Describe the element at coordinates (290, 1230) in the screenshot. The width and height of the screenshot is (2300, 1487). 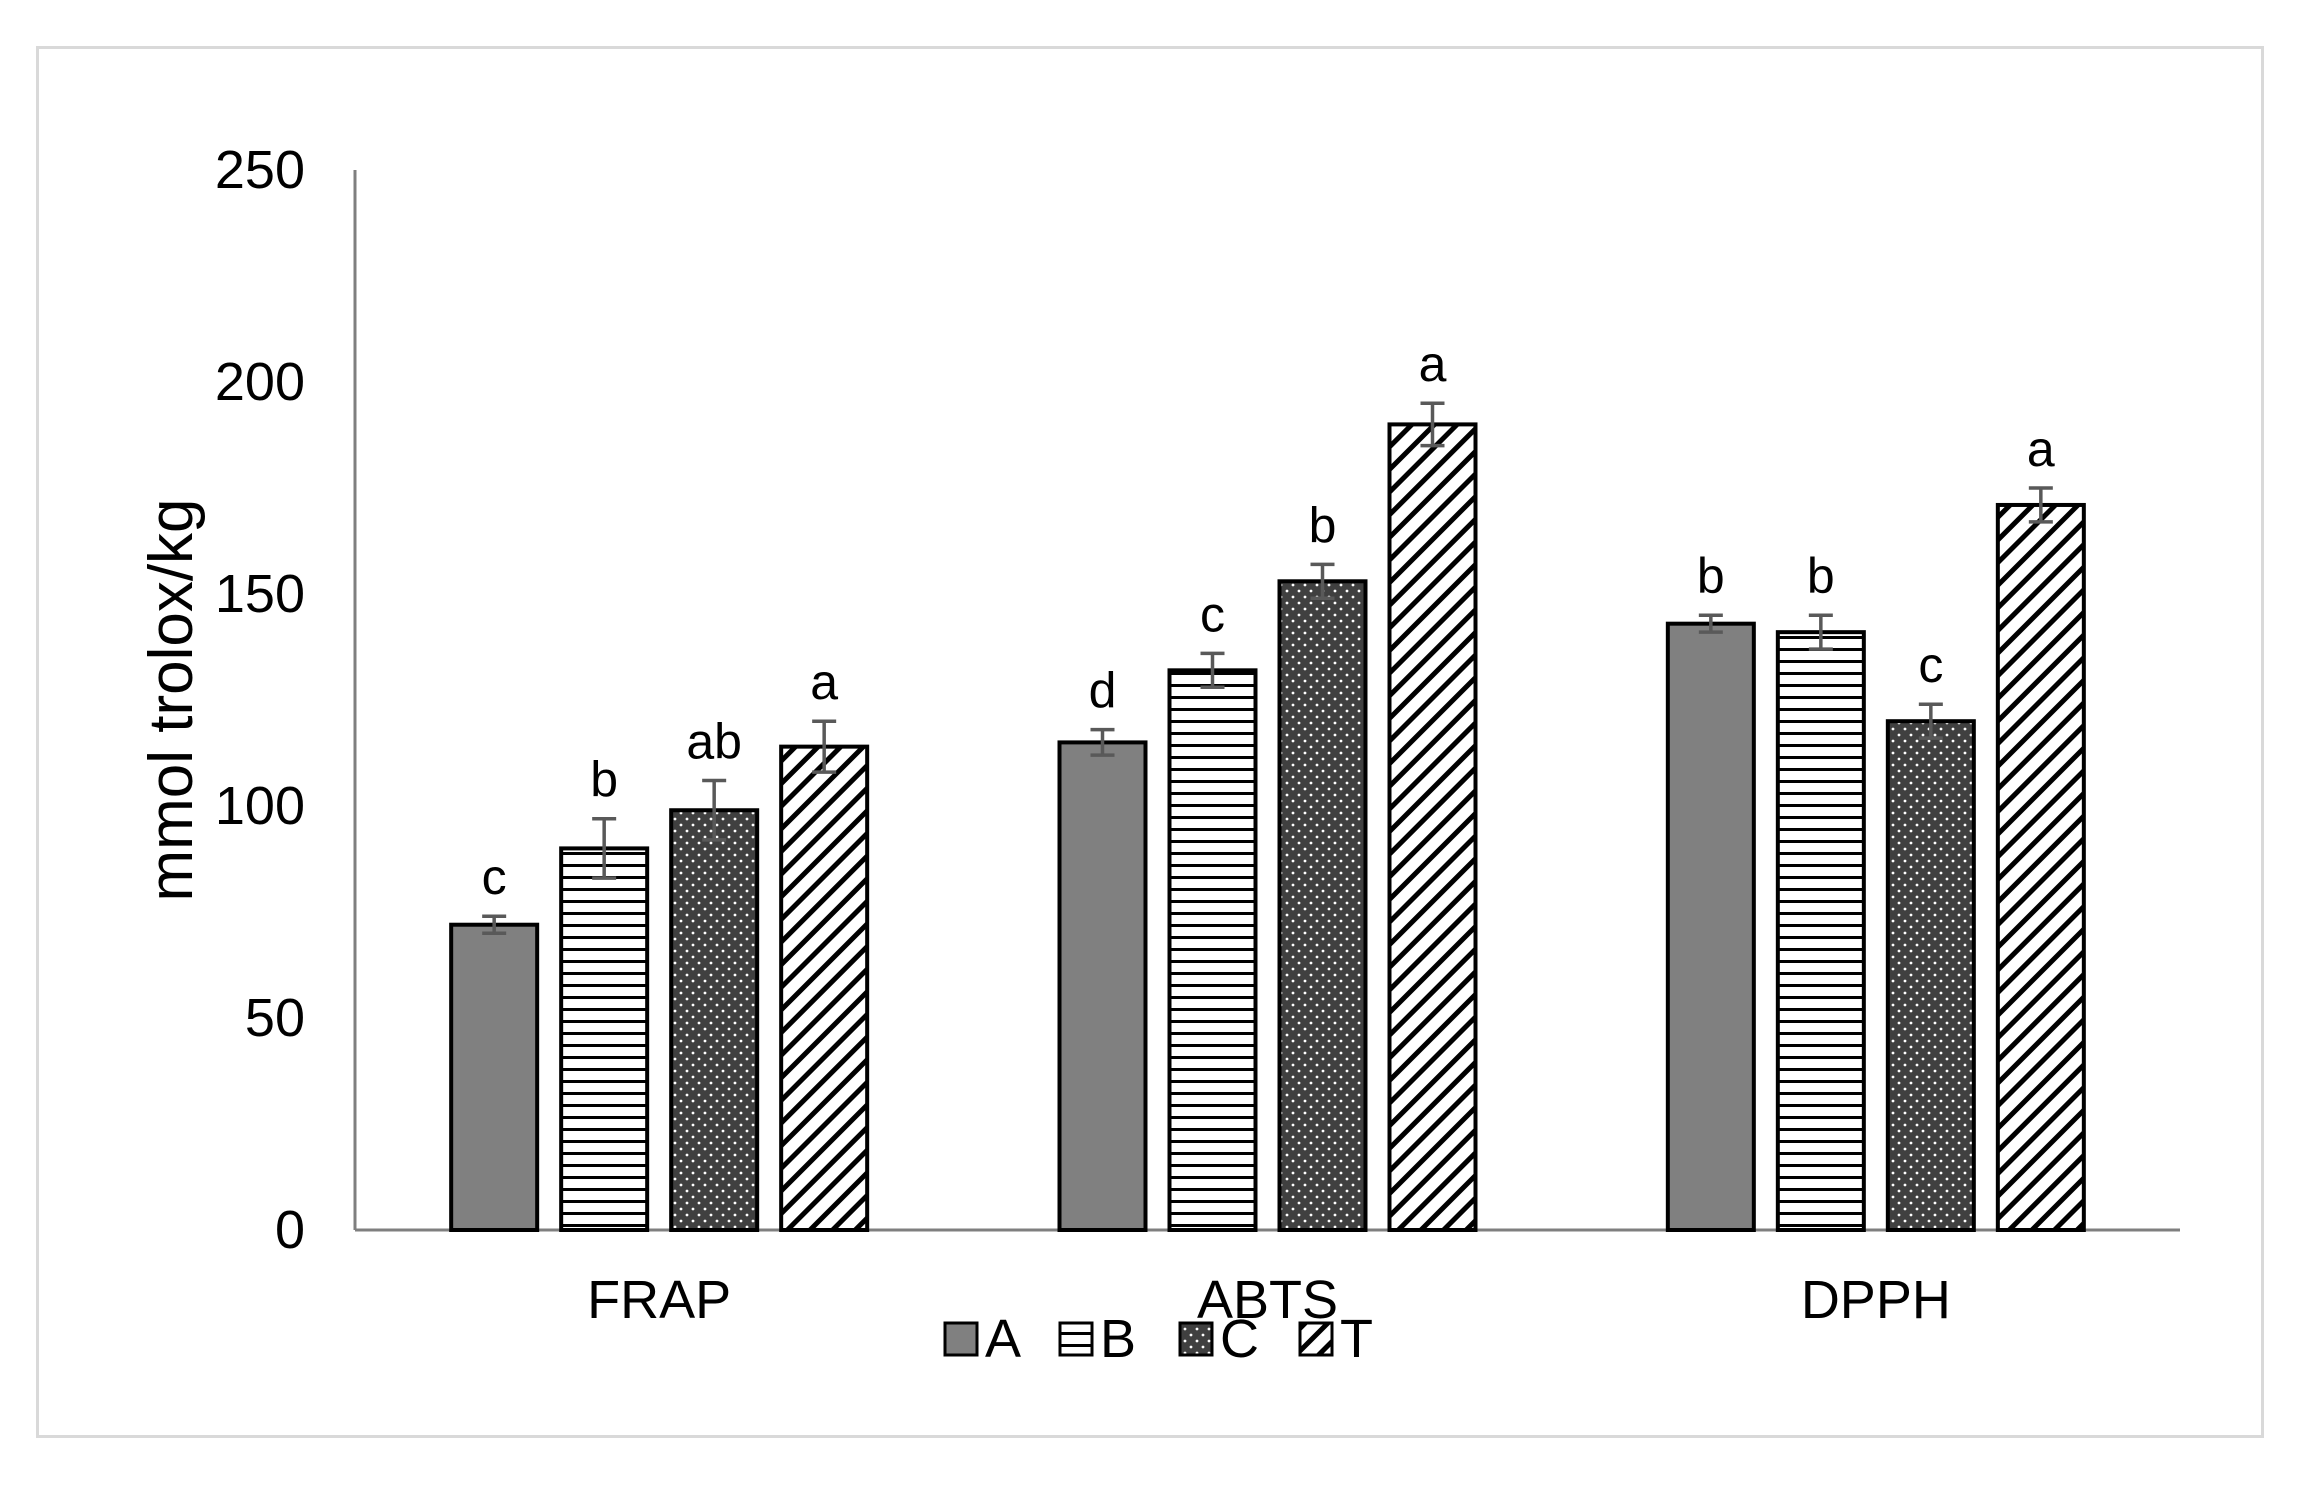
I see `y-tick-label: 0` at that location.